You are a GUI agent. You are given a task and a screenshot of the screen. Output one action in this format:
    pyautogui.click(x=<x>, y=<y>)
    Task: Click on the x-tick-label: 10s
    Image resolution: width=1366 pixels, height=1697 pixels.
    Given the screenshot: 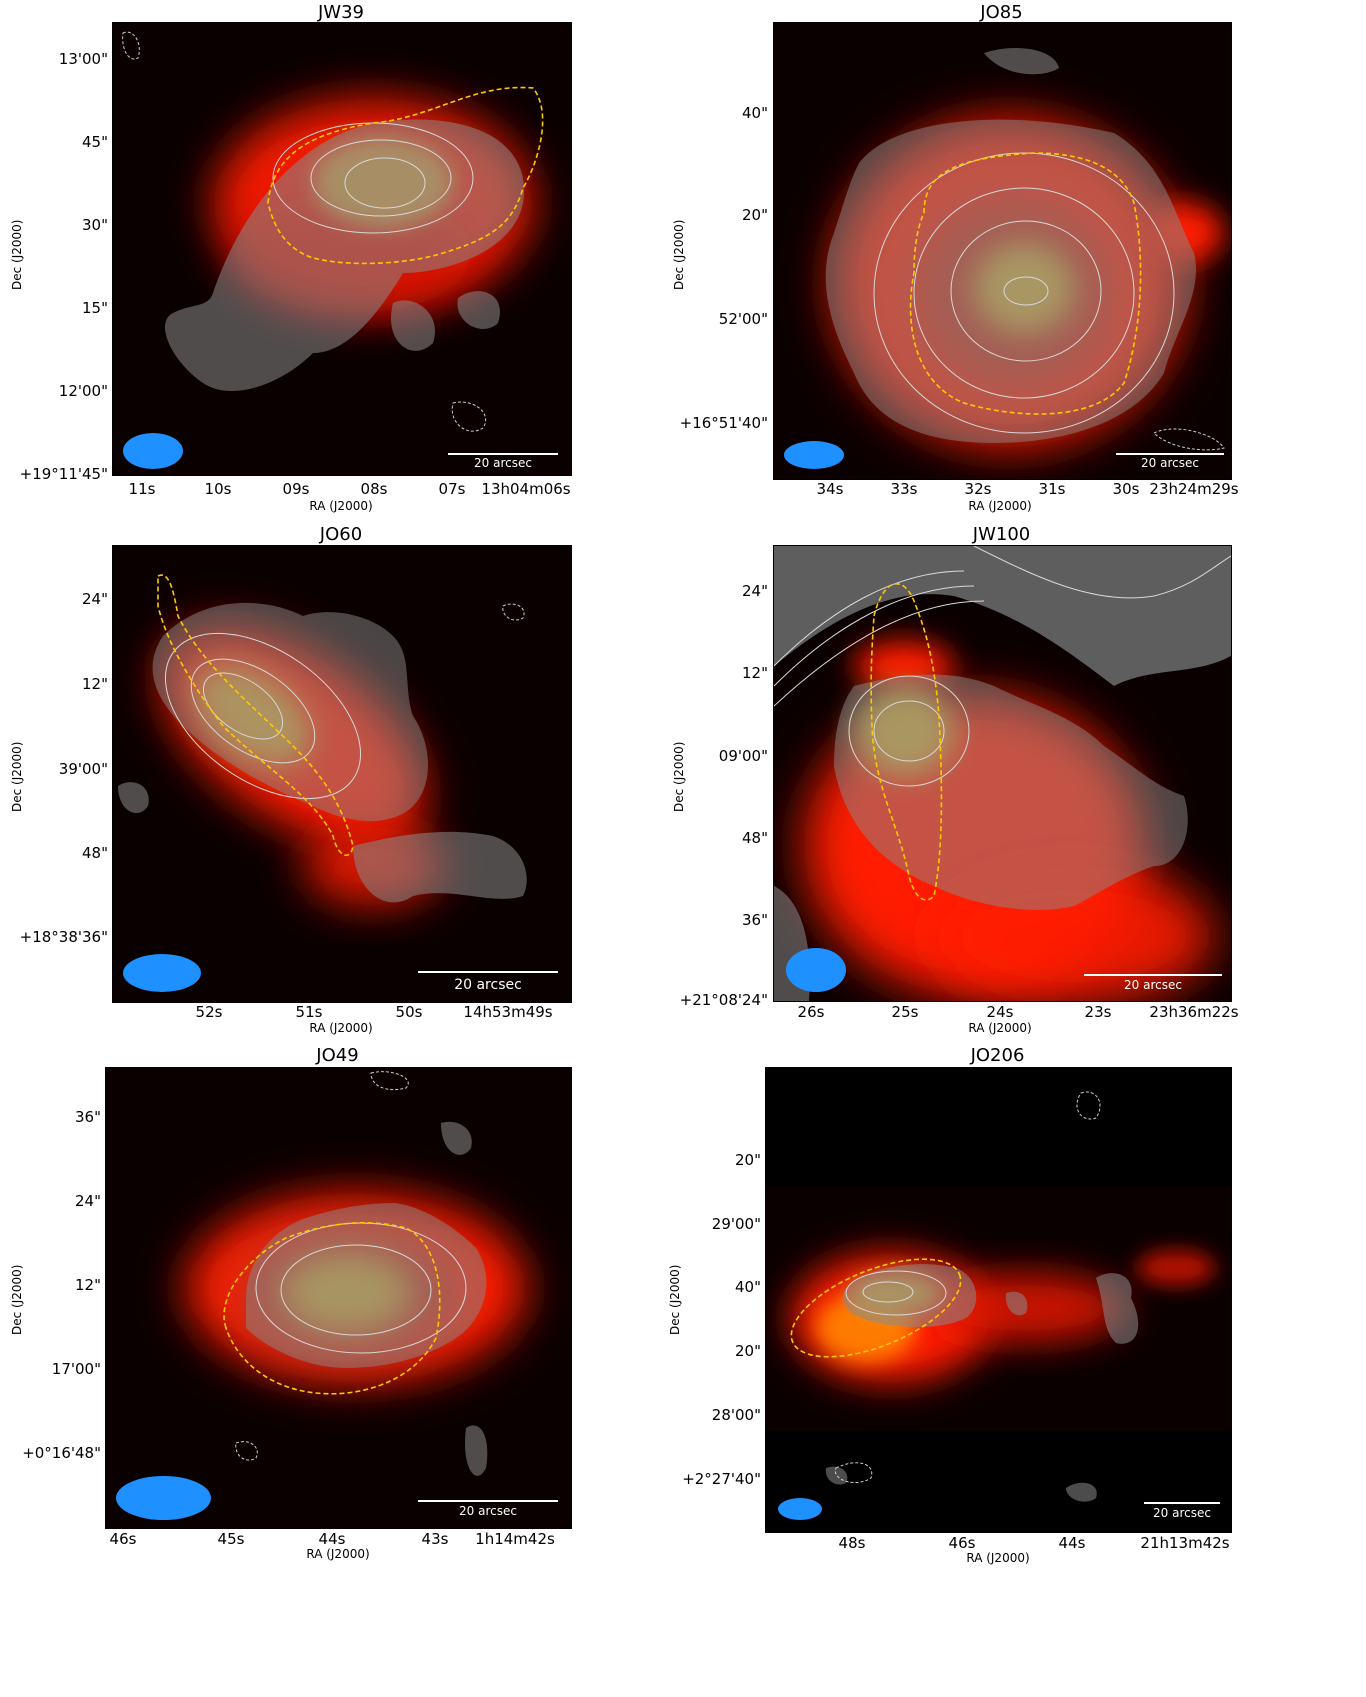 What is the action you would take?
    pyautogui.click(x=218, y=489)
    